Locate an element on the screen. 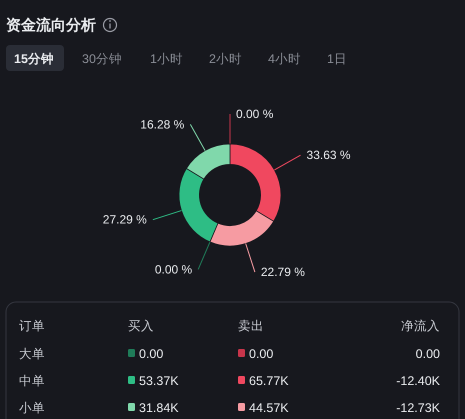 This screenshot has height=419, width=465. category-label: 小单 is located at coordinates (32, 408).